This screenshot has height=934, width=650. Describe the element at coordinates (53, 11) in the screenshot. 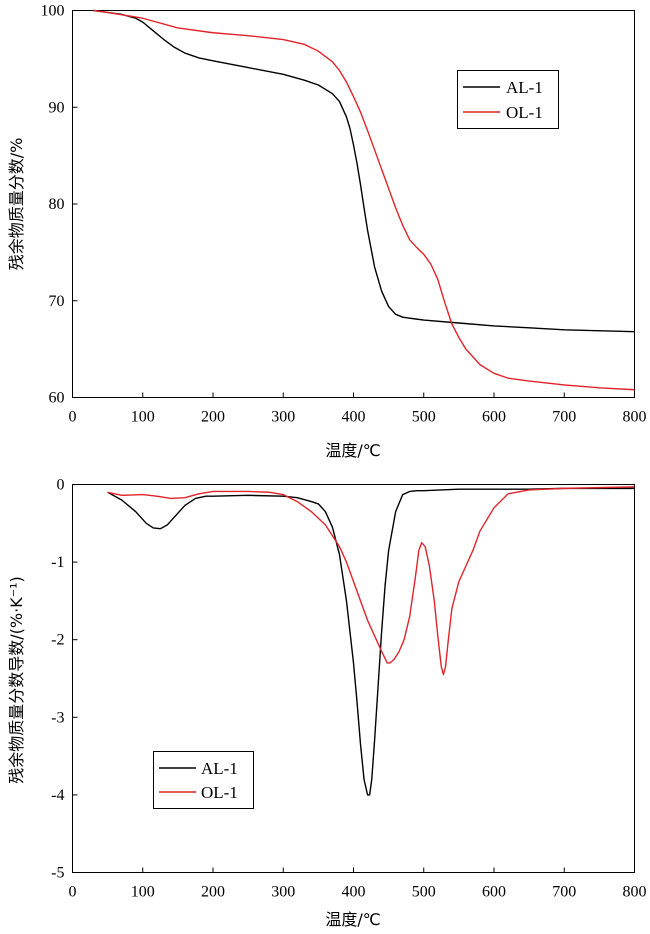

I see `tg-y-tick-label: 100` at that location.